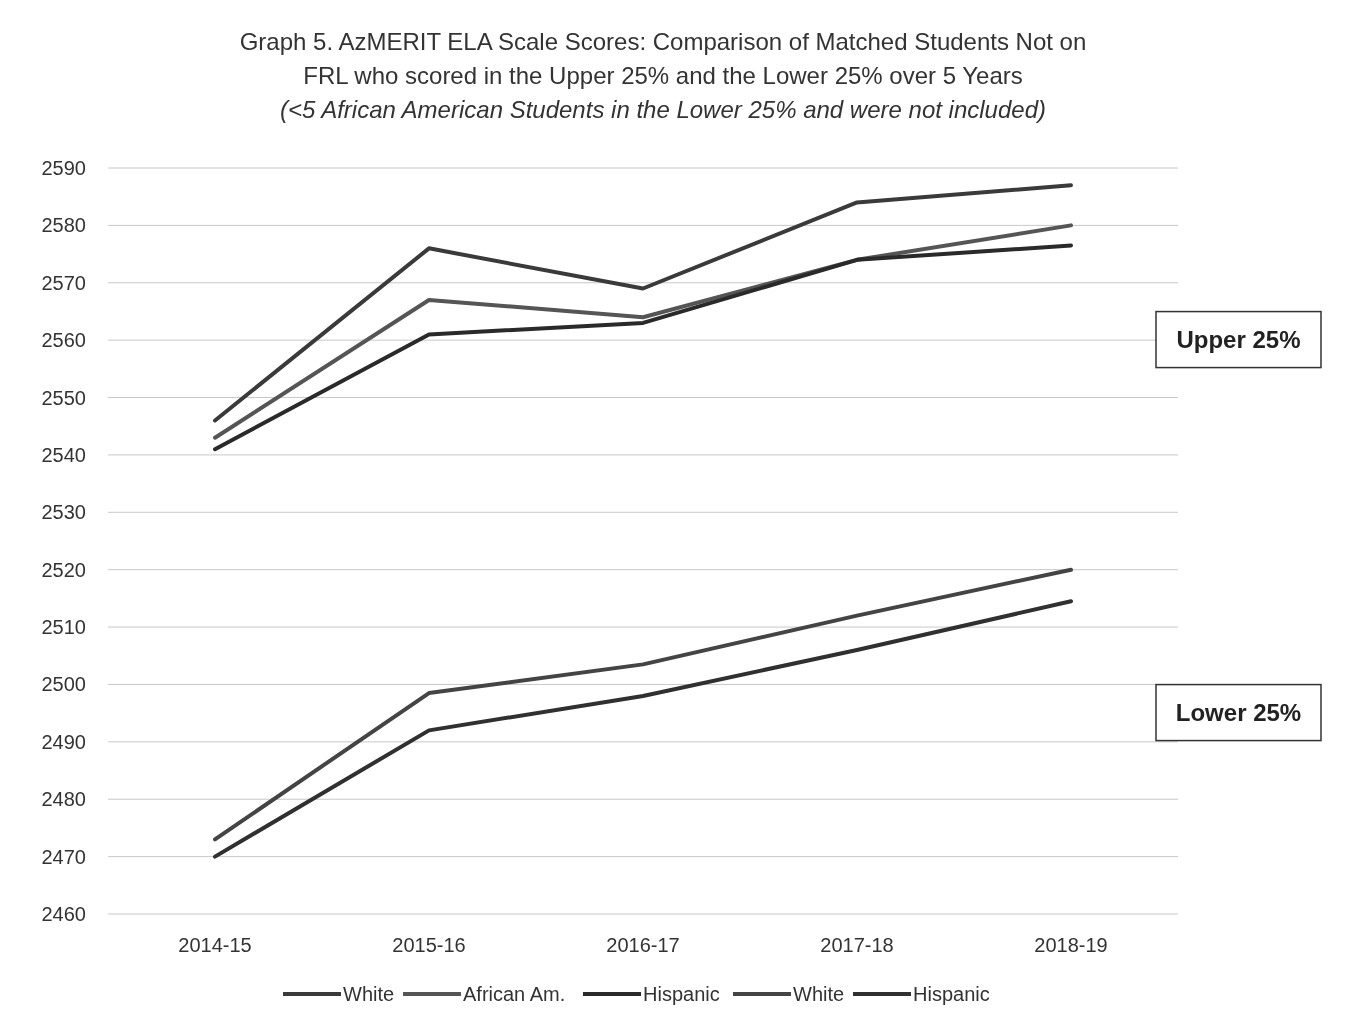  What do you see at coordinates (63, 741) in the screenshot?
I see `y-tick-label: 2490` at bounding box center [63, 741].